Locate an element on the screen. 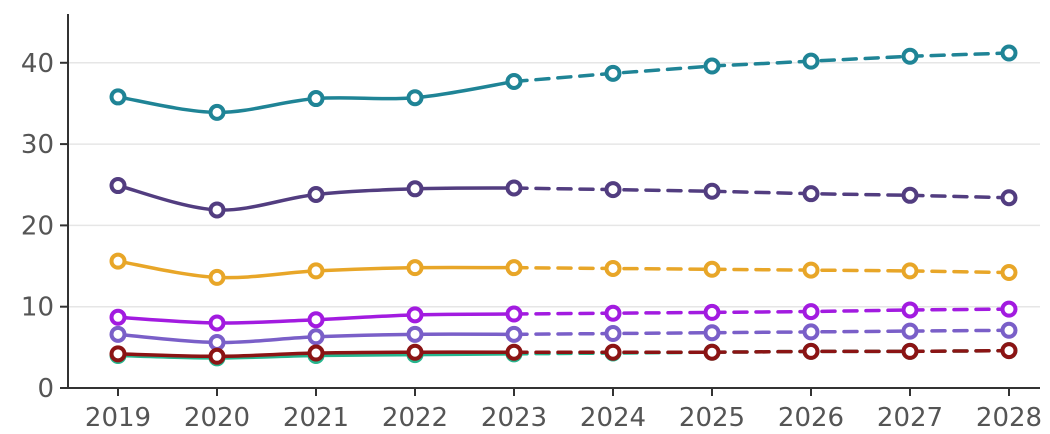 The width and height of the screenshot is (1050, 434). y-tick-label: 10 is located at coordinates (37, 308).